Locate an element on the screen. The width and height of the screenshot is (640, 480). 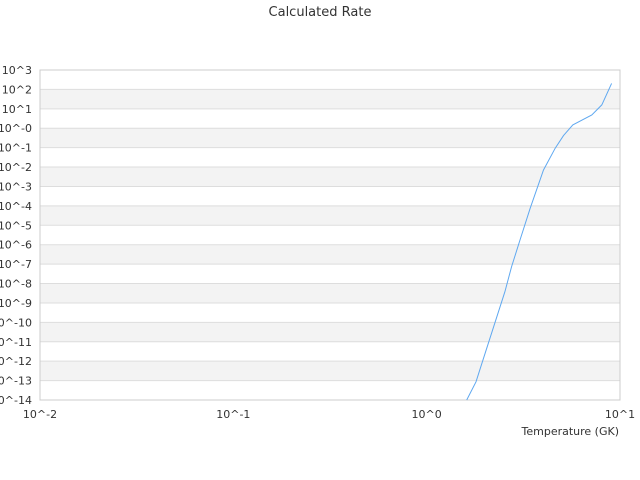
x-tick-label: 10^1 is located at coordinates (620, 414).